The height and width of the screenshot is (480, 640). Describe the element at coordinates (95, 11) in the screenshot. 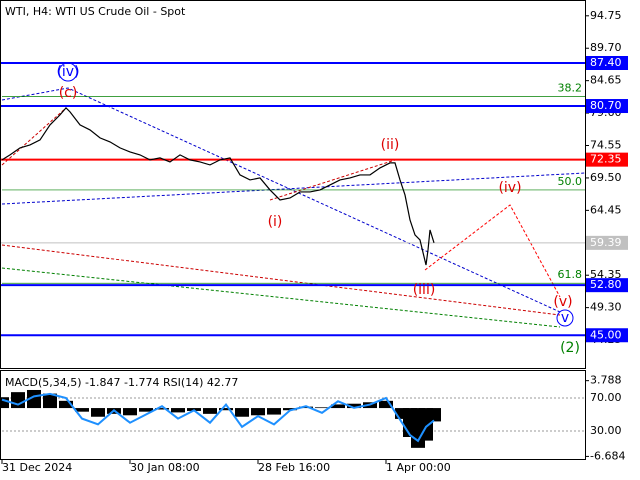

I see `chart-title: WTI, H4: WTI US Crude Oil - Spot` at that location.